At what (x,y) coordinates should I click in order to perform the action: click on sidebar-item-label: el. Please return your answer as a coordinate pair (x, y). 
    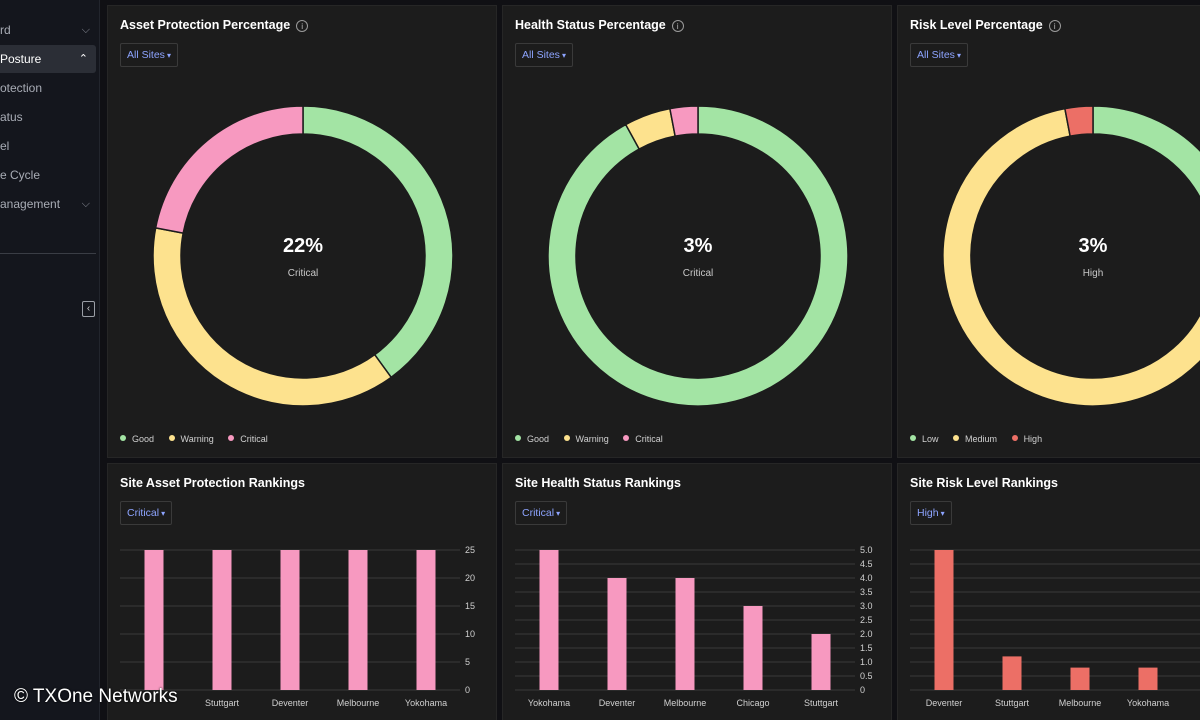
    Looking at the image, I should click on (5, 146).